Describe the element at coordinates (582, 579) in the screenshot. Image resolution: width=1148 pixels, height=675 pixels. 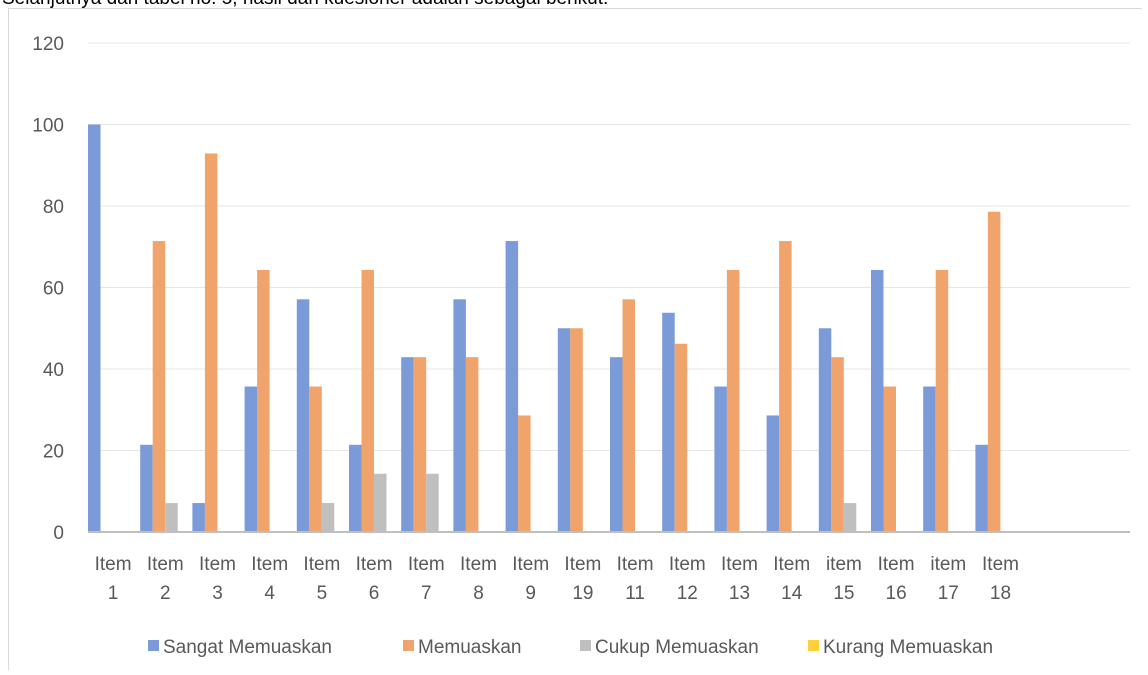
I see `x-tick-label: Item 19` at that location.